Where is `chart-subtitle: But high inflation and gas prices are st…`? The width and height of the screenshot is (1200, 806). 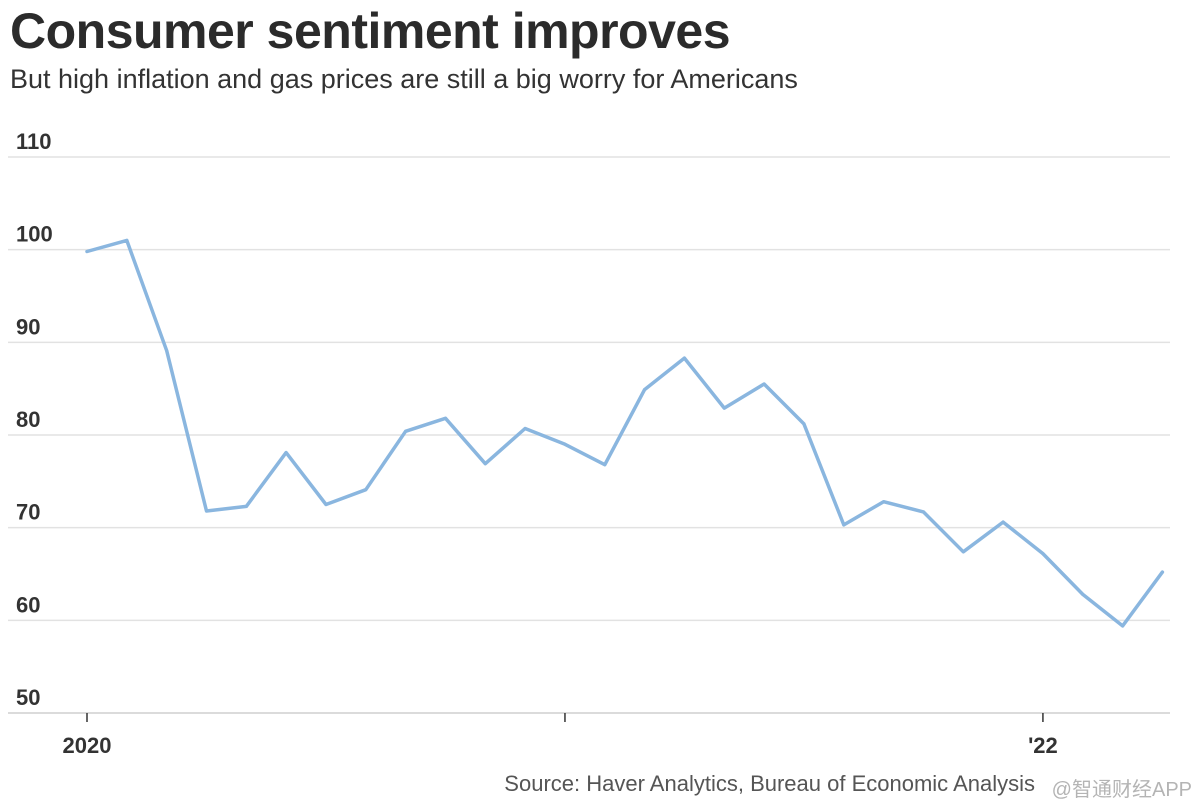
chart-subtitle: But high inflation and gas prices are st… is located at coordinates (404, 79).